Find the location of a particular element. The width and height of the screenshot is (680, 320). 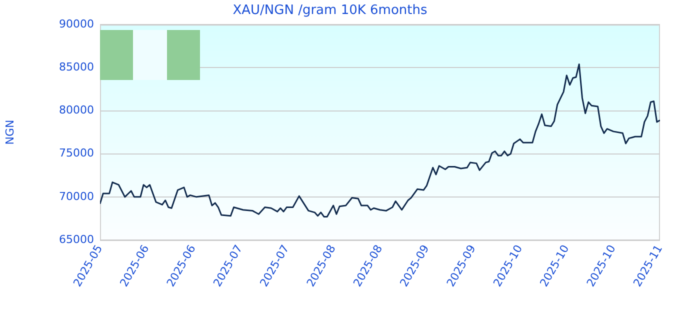

y-tick-label: 70000 is located at coordinates (76, 196).